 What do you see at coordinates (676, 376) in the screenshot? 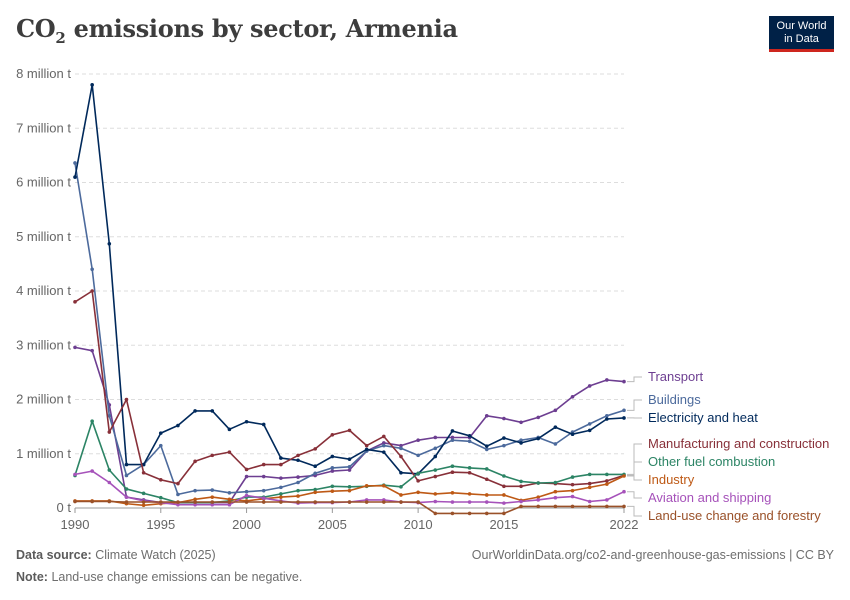
I see `legend-label: Transport` at bounding box center [676, 376].